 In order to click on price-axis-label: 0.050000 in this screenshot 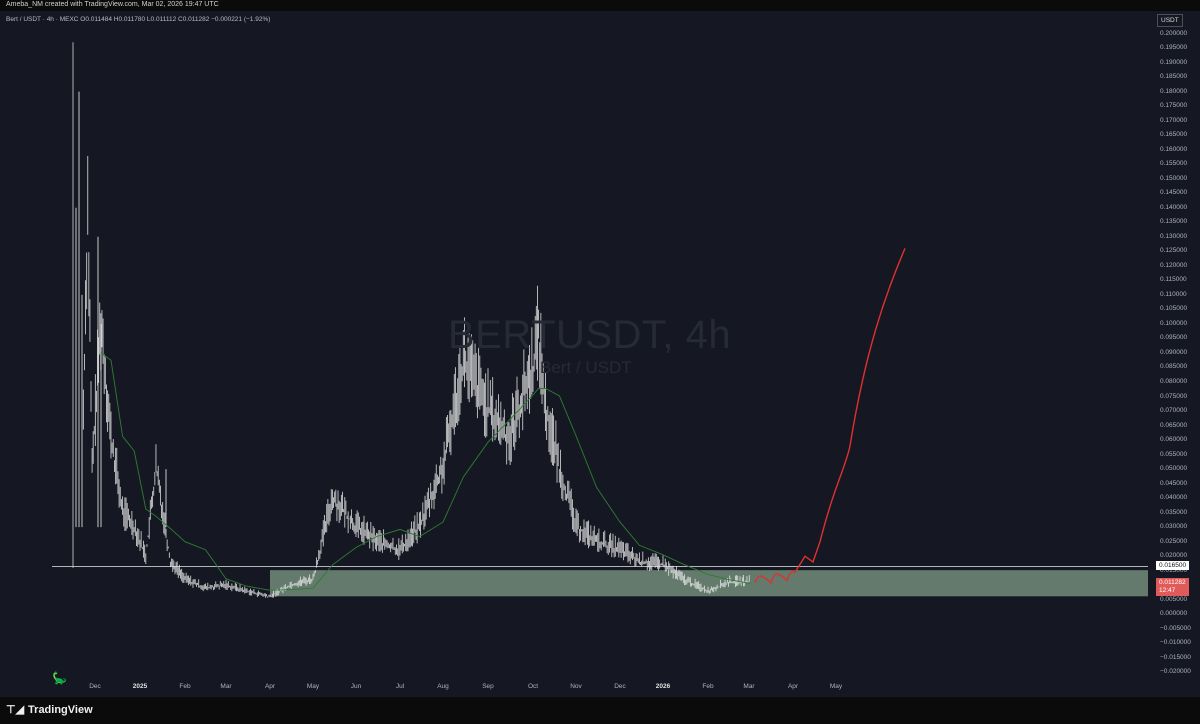, I will do `click(1174, 469)`.